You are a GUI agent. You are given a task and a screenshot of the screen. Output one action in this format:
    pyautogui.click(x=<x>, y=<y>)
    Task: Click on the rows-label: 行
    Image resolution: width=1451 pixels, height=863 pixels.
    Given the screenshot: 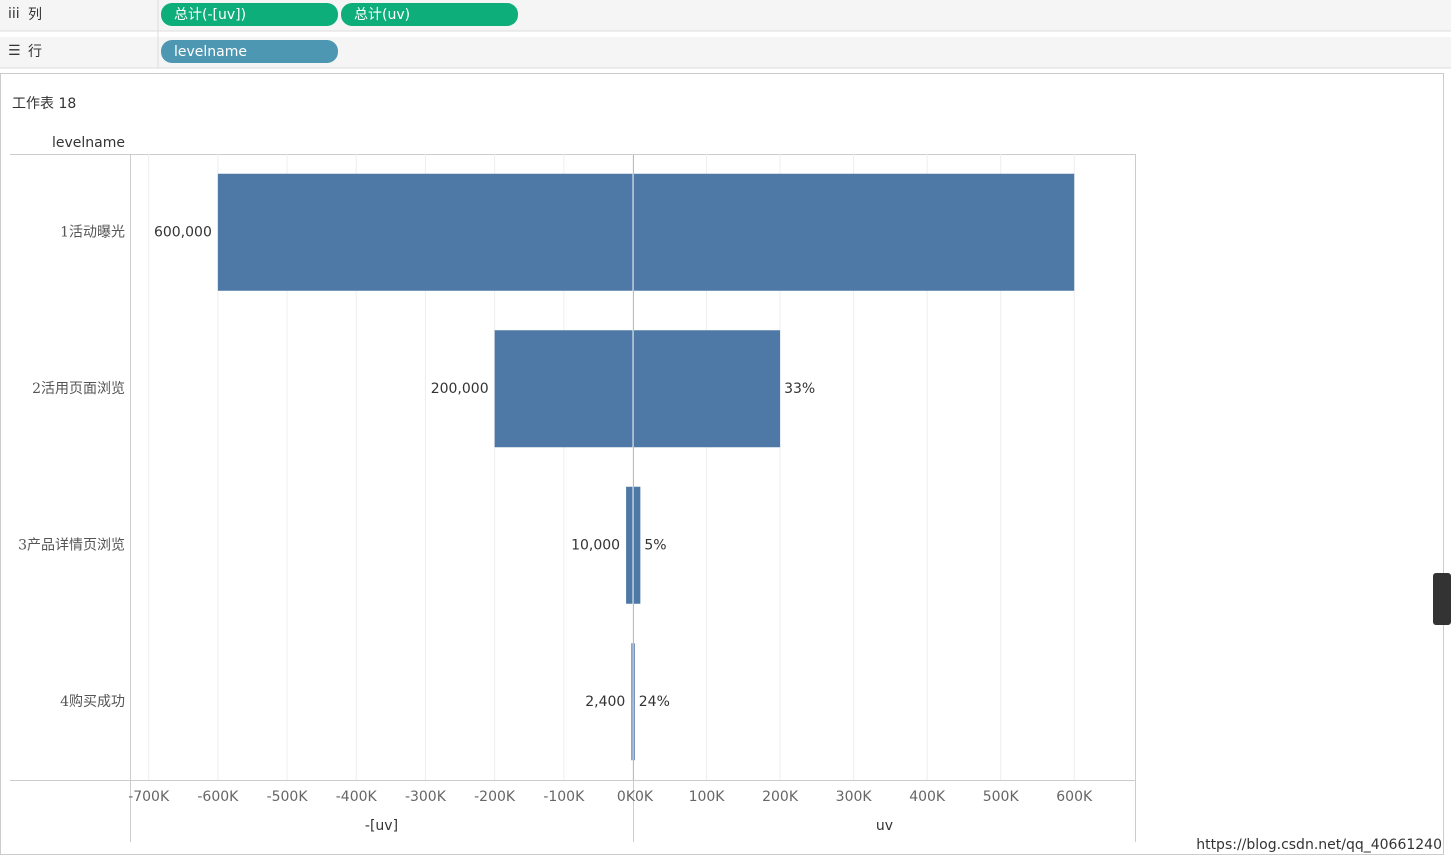 What is the action you would take?
    pyautogui.click(x=35, y=52)
    